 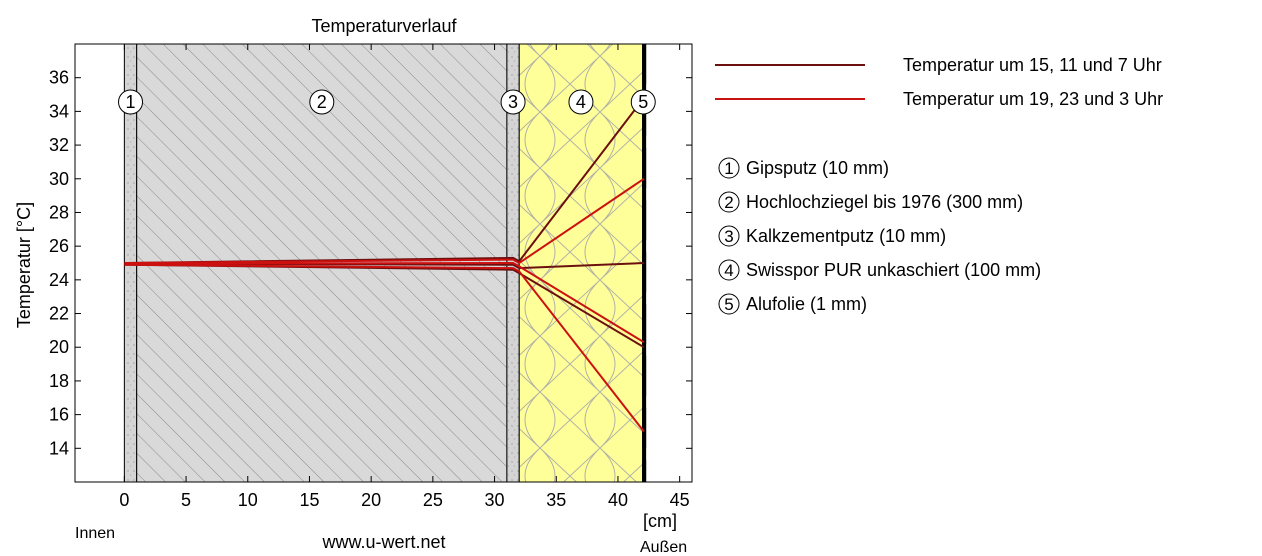 What do you see at coordinates (846, 236) in the screenshot?
I see `layer-legend-label-3: Kalkzementputz (10 mm)` at bounding box center [846, 236].